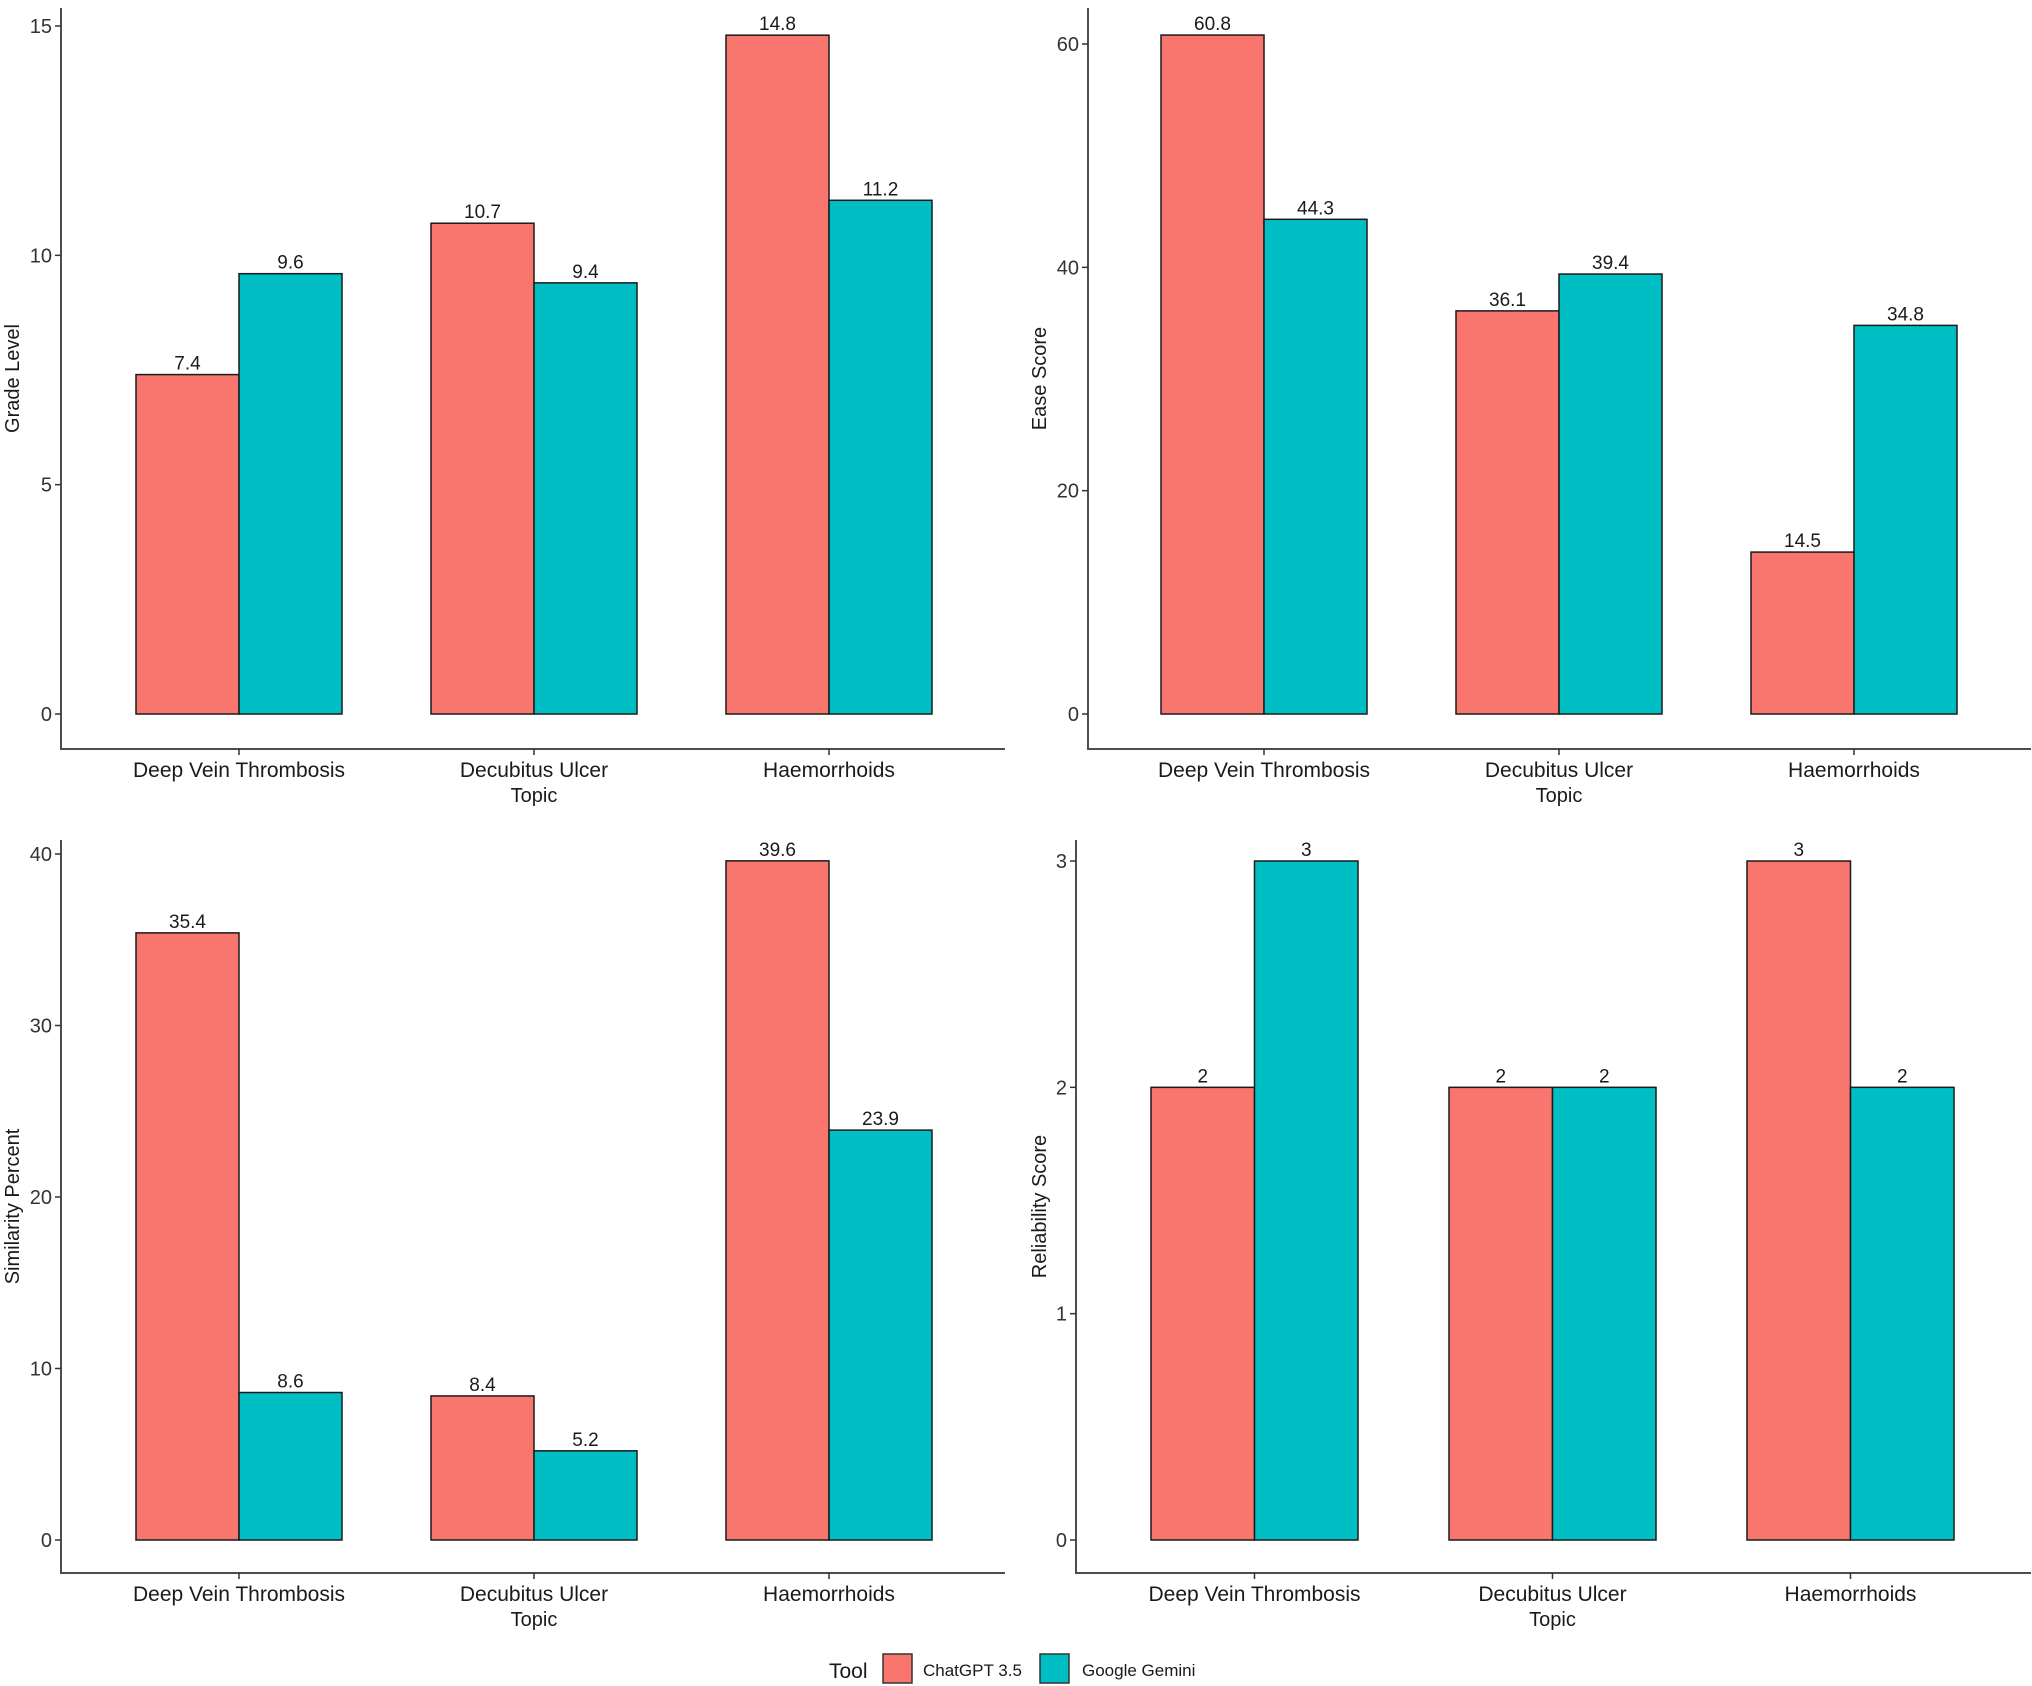 Image resolution: width=2032 pixels, height=1686 pixels. What do you see at coordinates (1040, 1206) in the screenshot?
I see `y-axis-title: Reliability Score` at bounding box center [1040, 1206].